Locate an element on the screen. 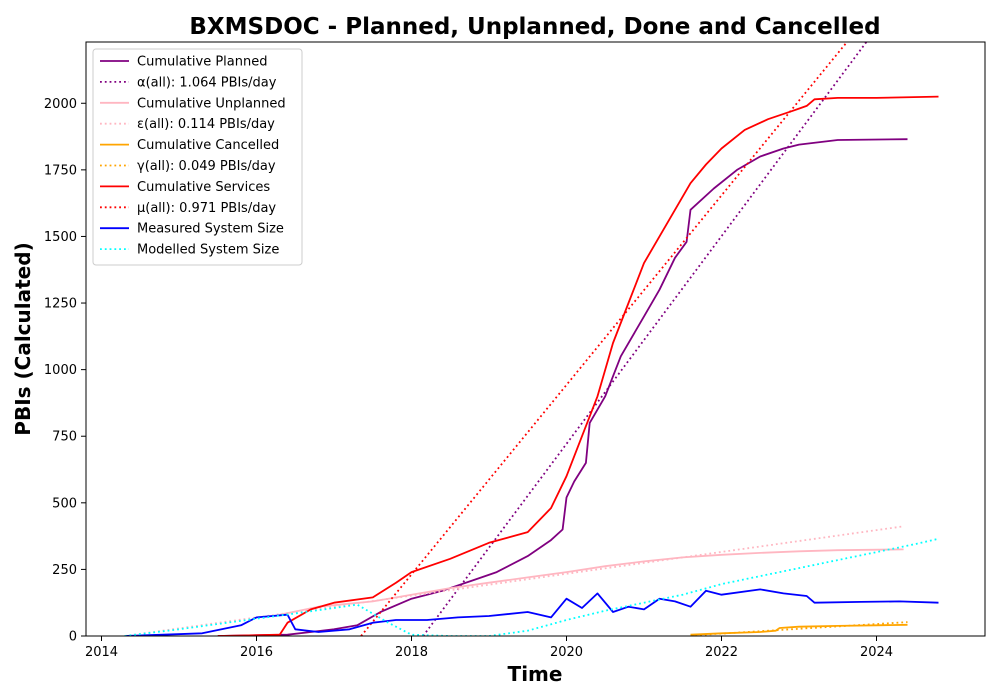 The height and width of the screenshot is (700, 1000). legend-label-7: μ(all): 0.971 PBIs/day is located at coordinates (206, 208).